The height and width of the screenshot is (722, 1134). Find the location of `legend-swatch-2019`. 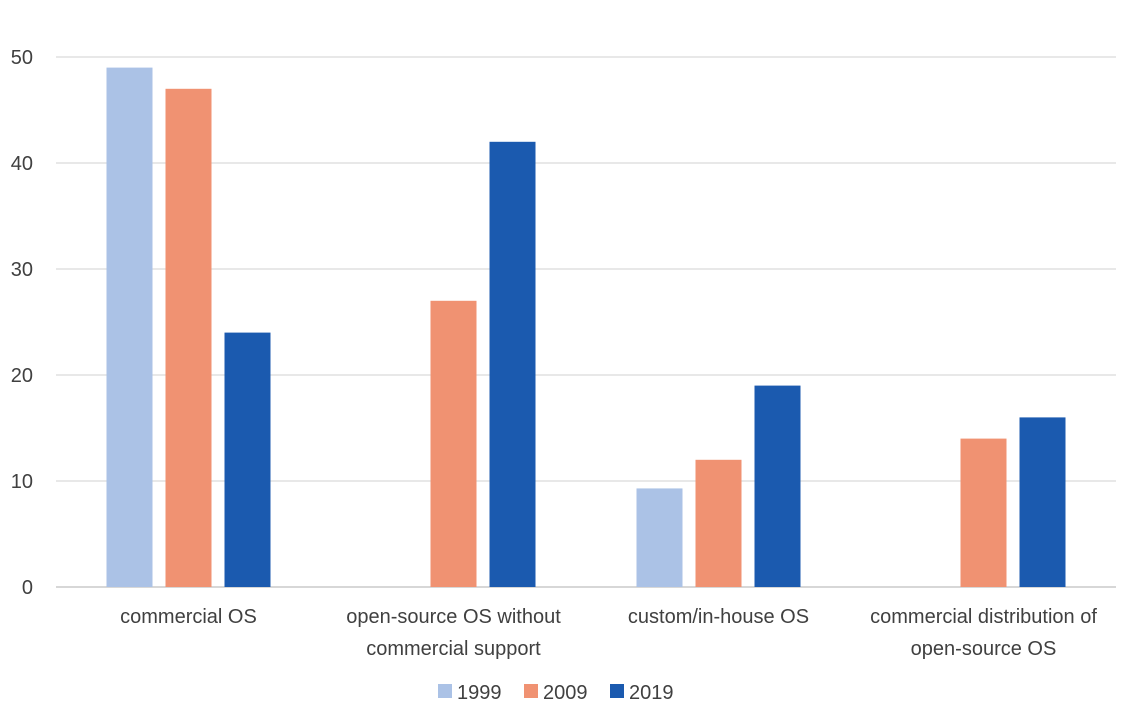

legend-swatch-2019 is located at coordinates (617, 691).